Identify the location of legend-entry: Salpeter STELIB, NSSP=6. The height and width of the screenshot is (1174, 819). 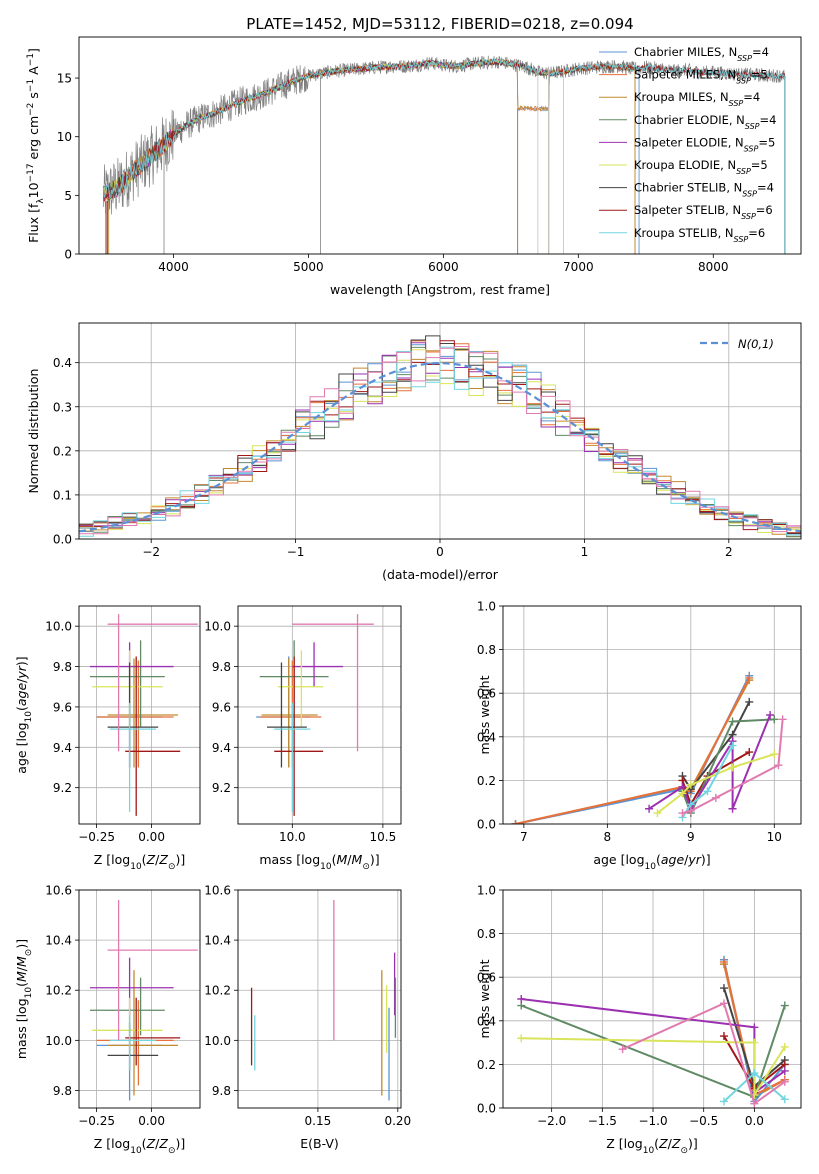
(703, 212).